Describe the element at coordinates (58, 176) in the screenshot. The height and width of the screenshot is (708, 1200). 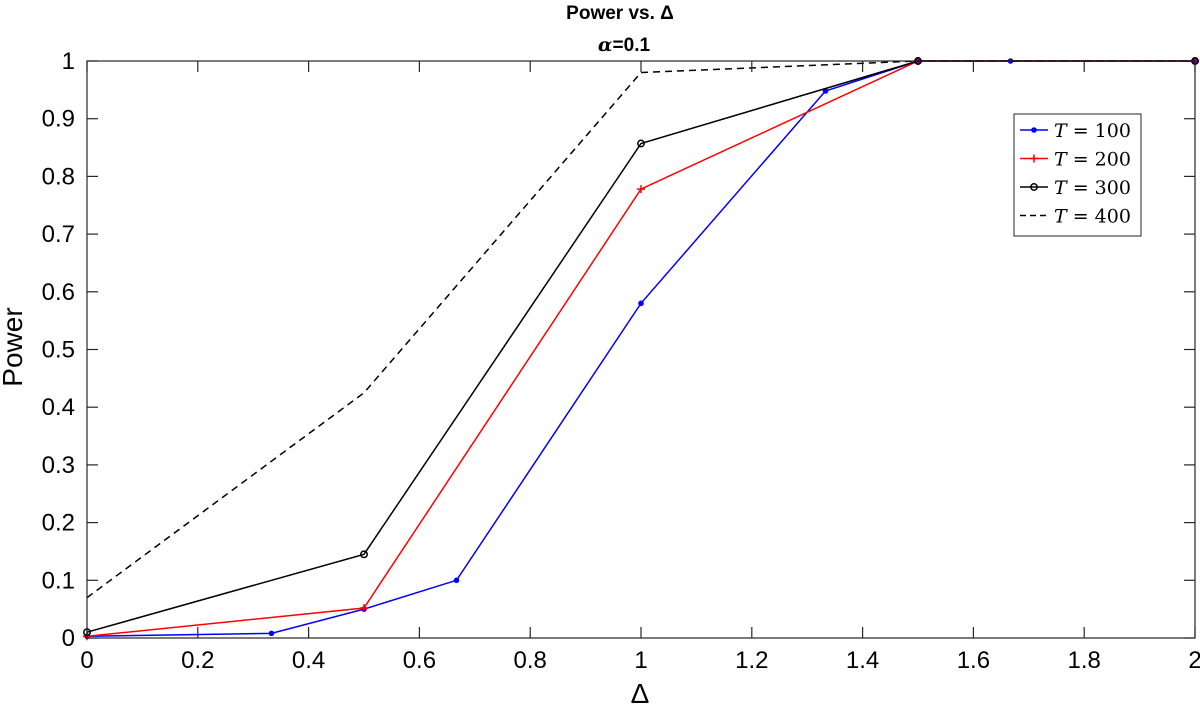
I see `y-tick-label: 0.8` at that location.